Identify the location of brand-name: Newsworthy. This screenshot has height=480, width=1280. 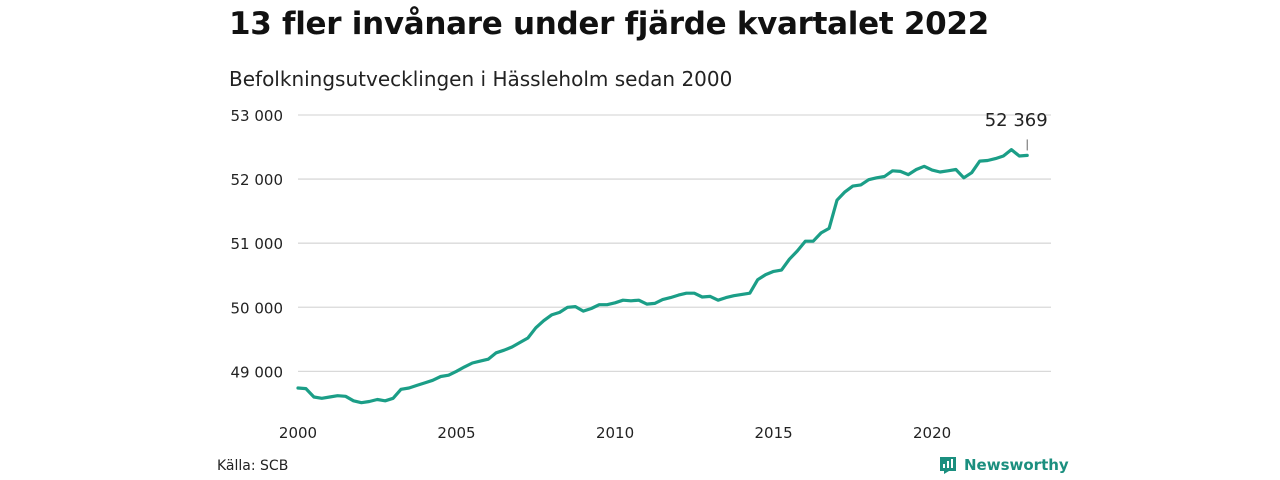
(1016, 465).